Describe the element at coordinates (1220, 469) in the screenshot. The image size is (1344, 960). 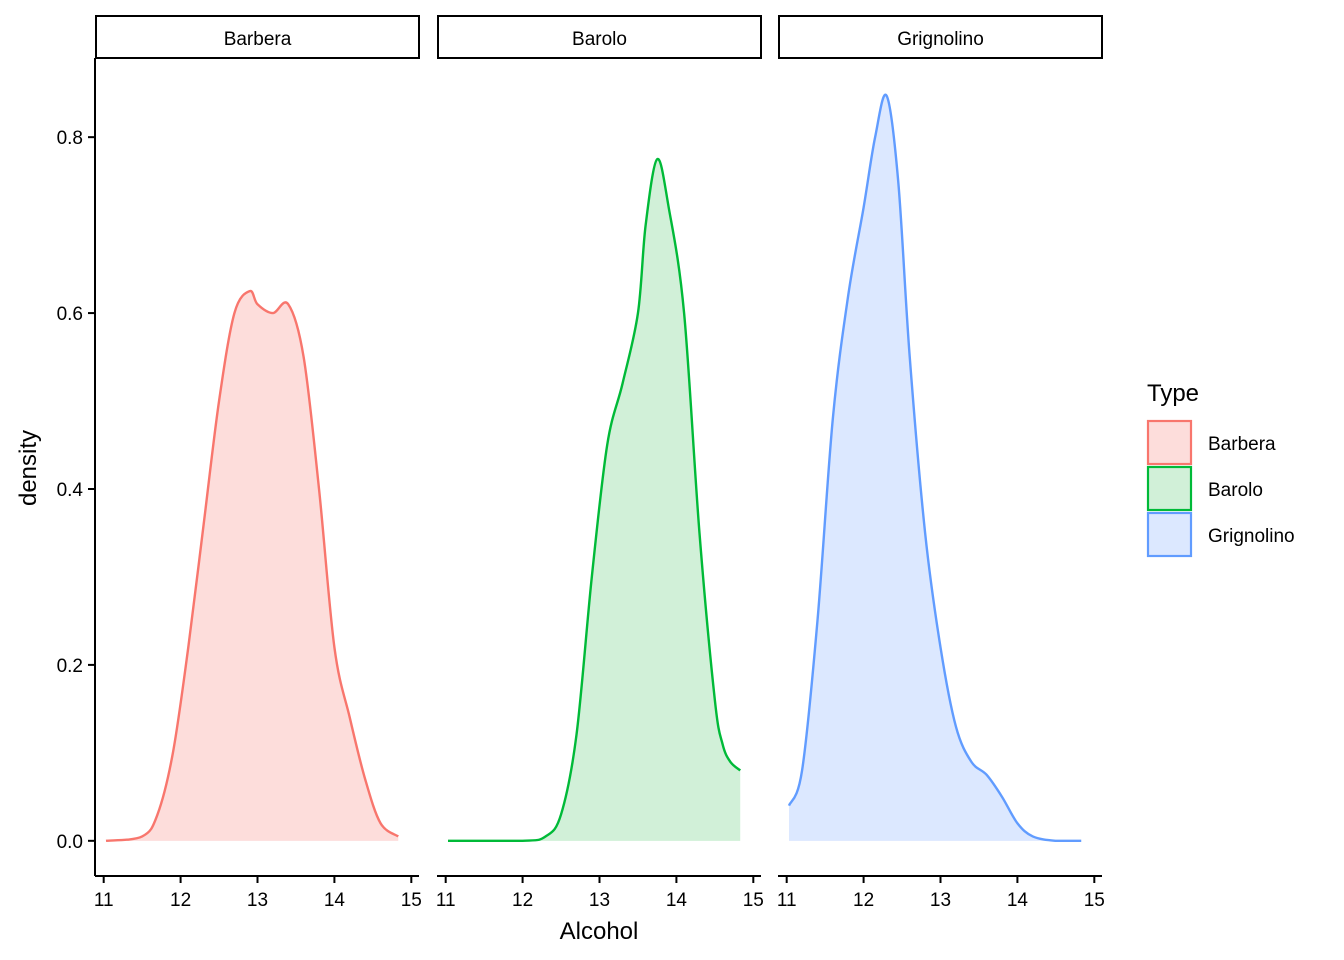
I see `legend: Type Barbera Barolo Grignolino` at that location.